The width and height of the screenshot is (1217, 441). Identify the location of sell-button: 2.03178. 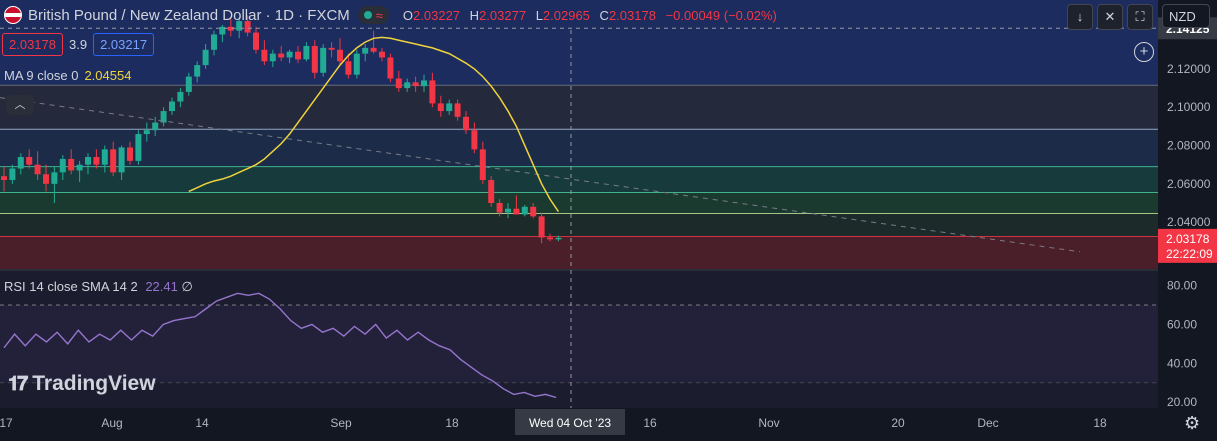
(32, 44).